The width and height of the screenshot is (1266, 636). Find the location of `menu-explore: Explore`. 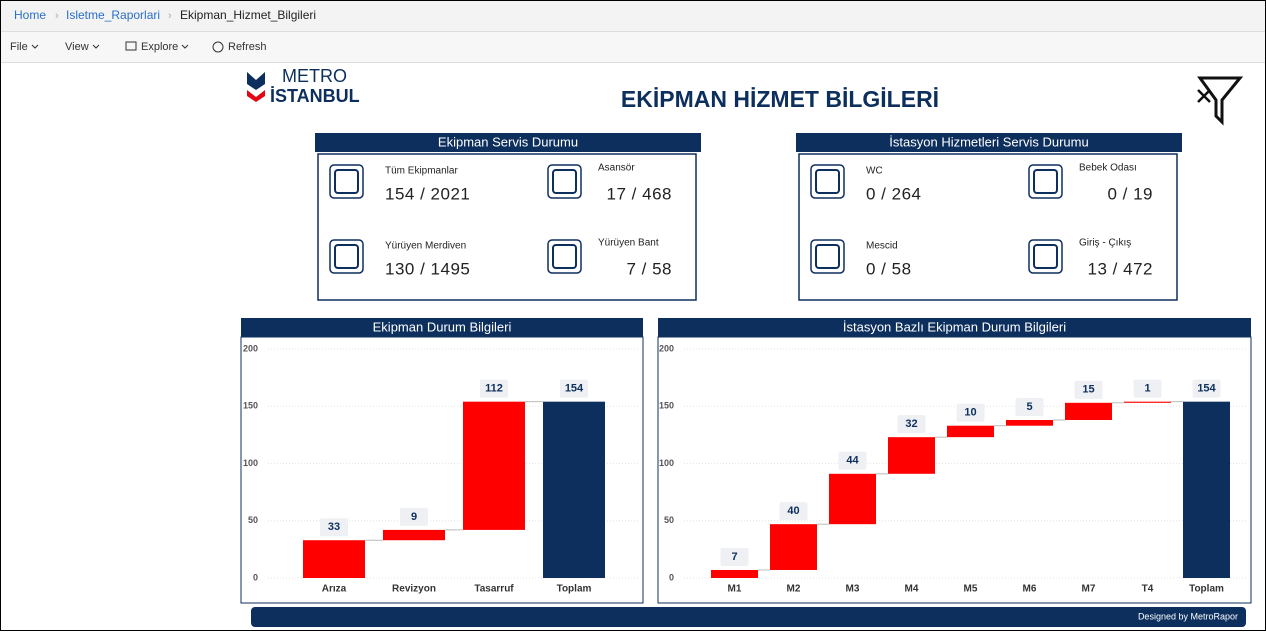

menu-explore: Explore is located at coordinates (159, 47).